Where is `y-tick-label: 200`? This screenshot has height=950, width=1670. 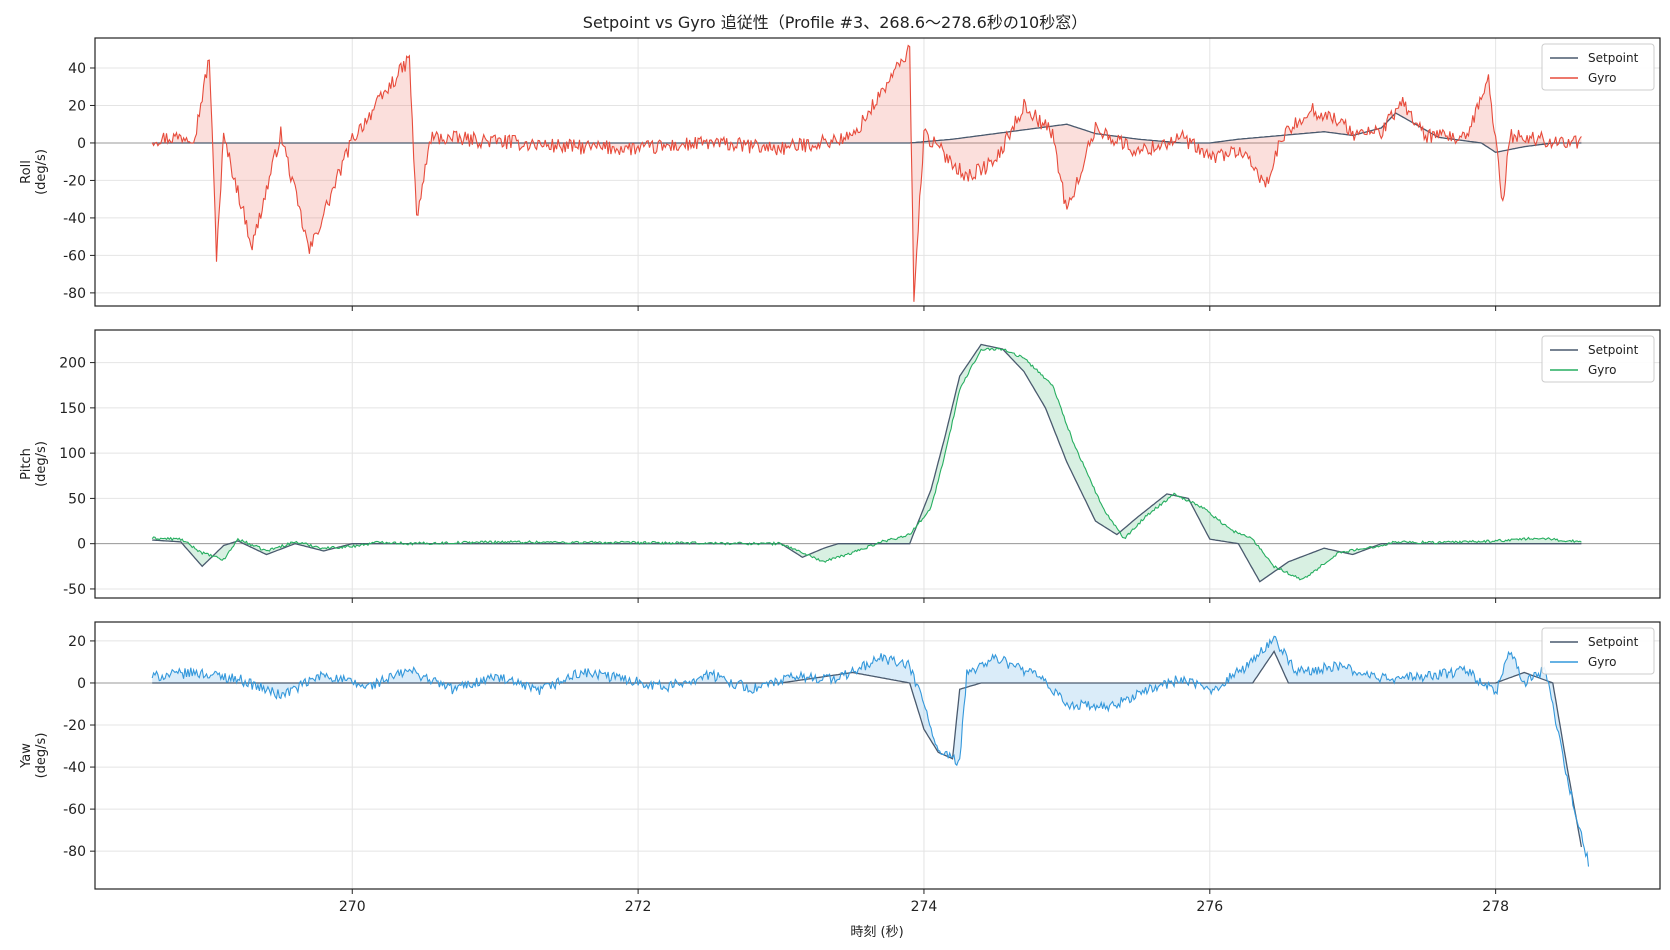
y-tick-label: 200 is located at coordinates (72, 364).